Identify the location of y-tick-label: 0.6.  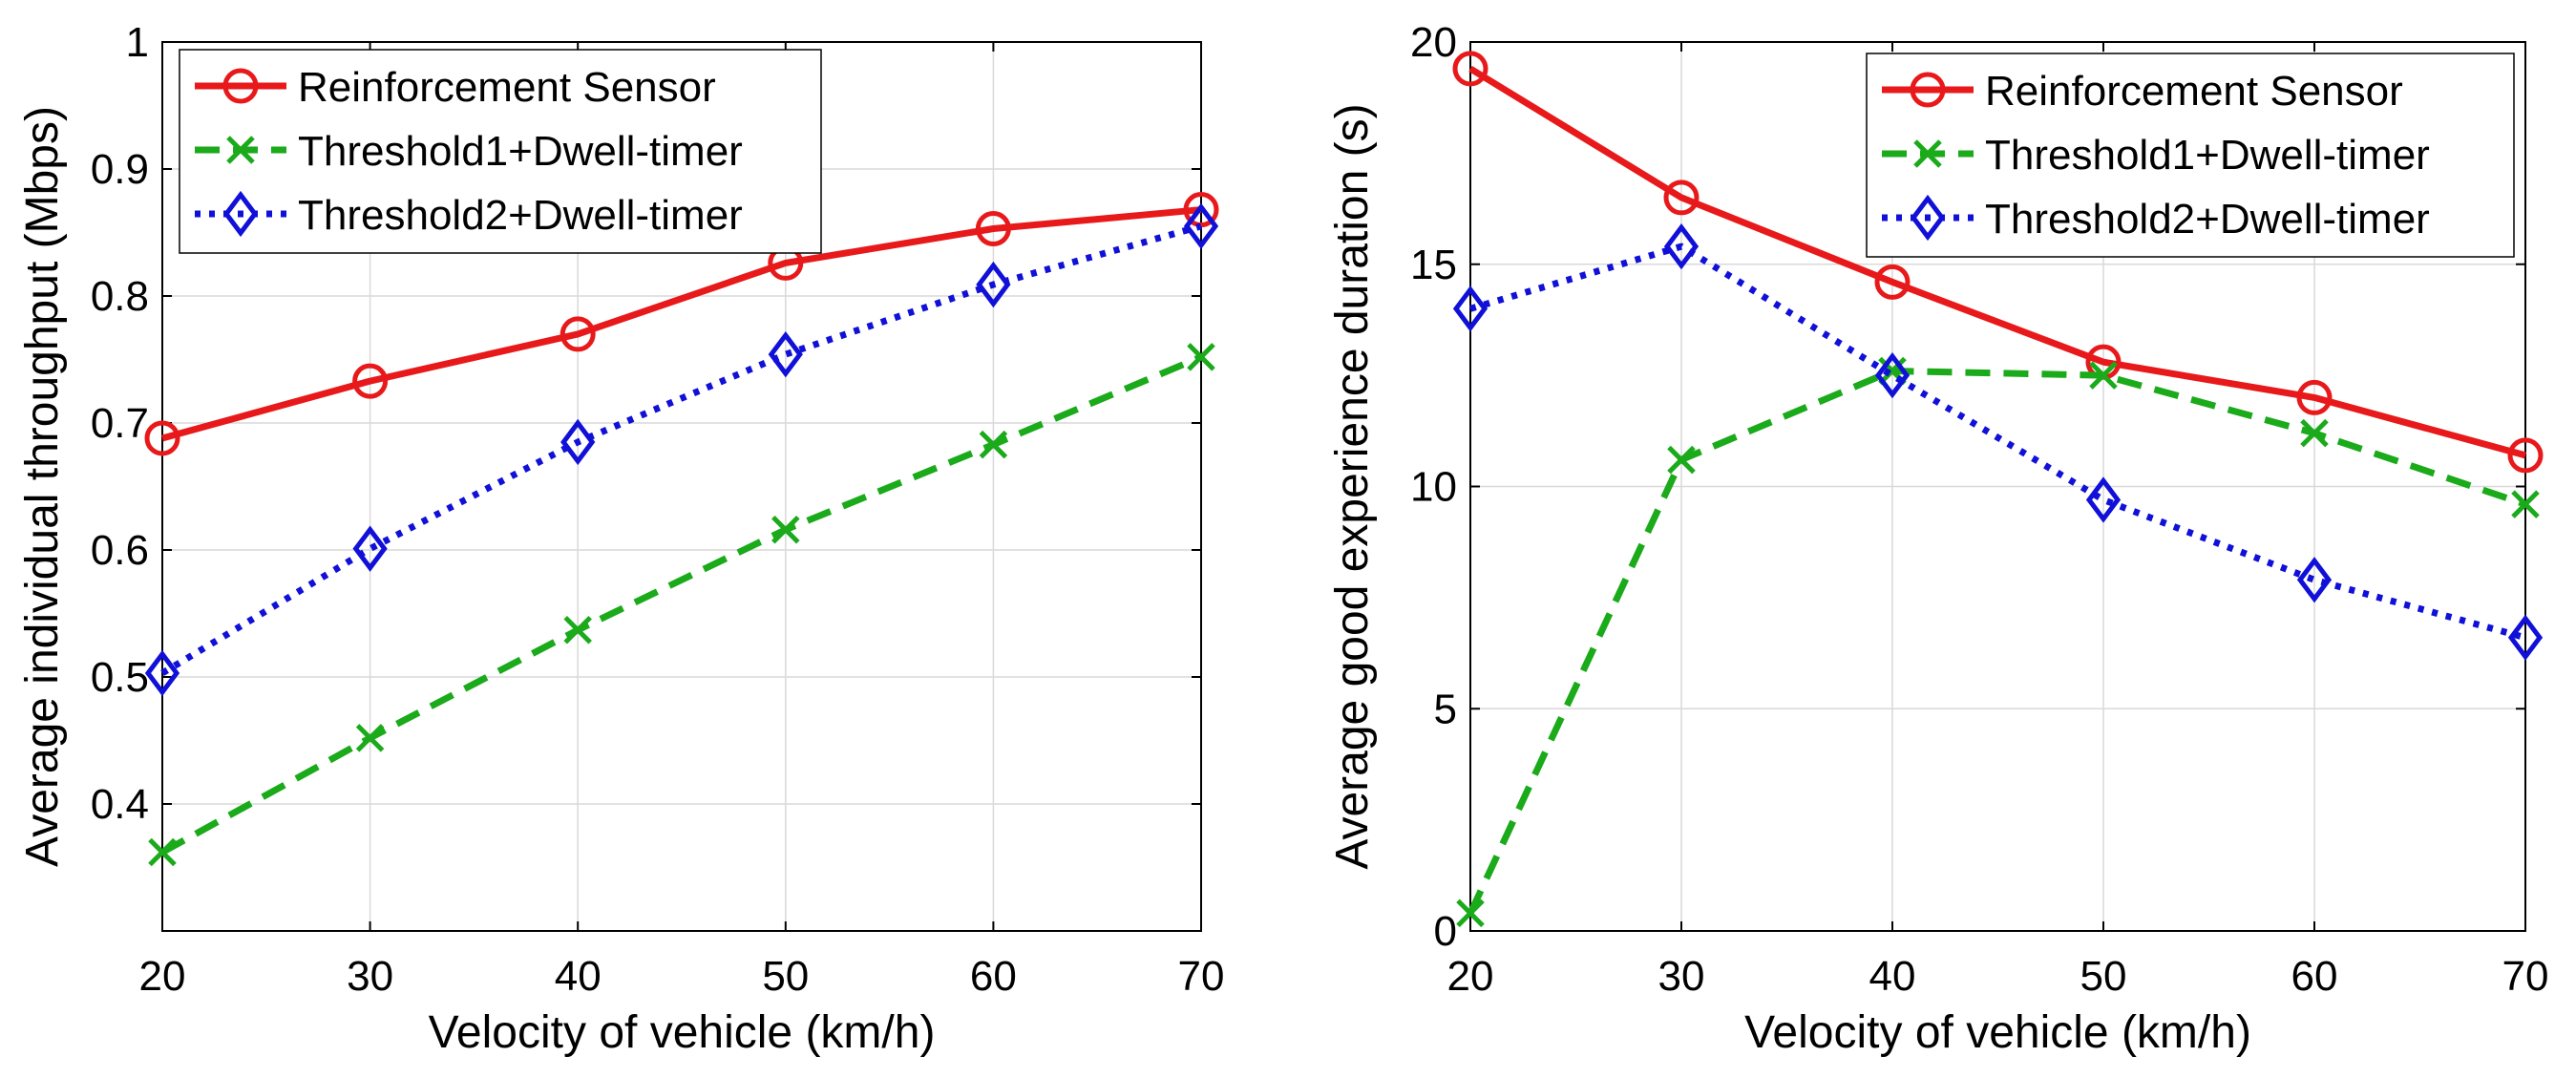
(120, 551).